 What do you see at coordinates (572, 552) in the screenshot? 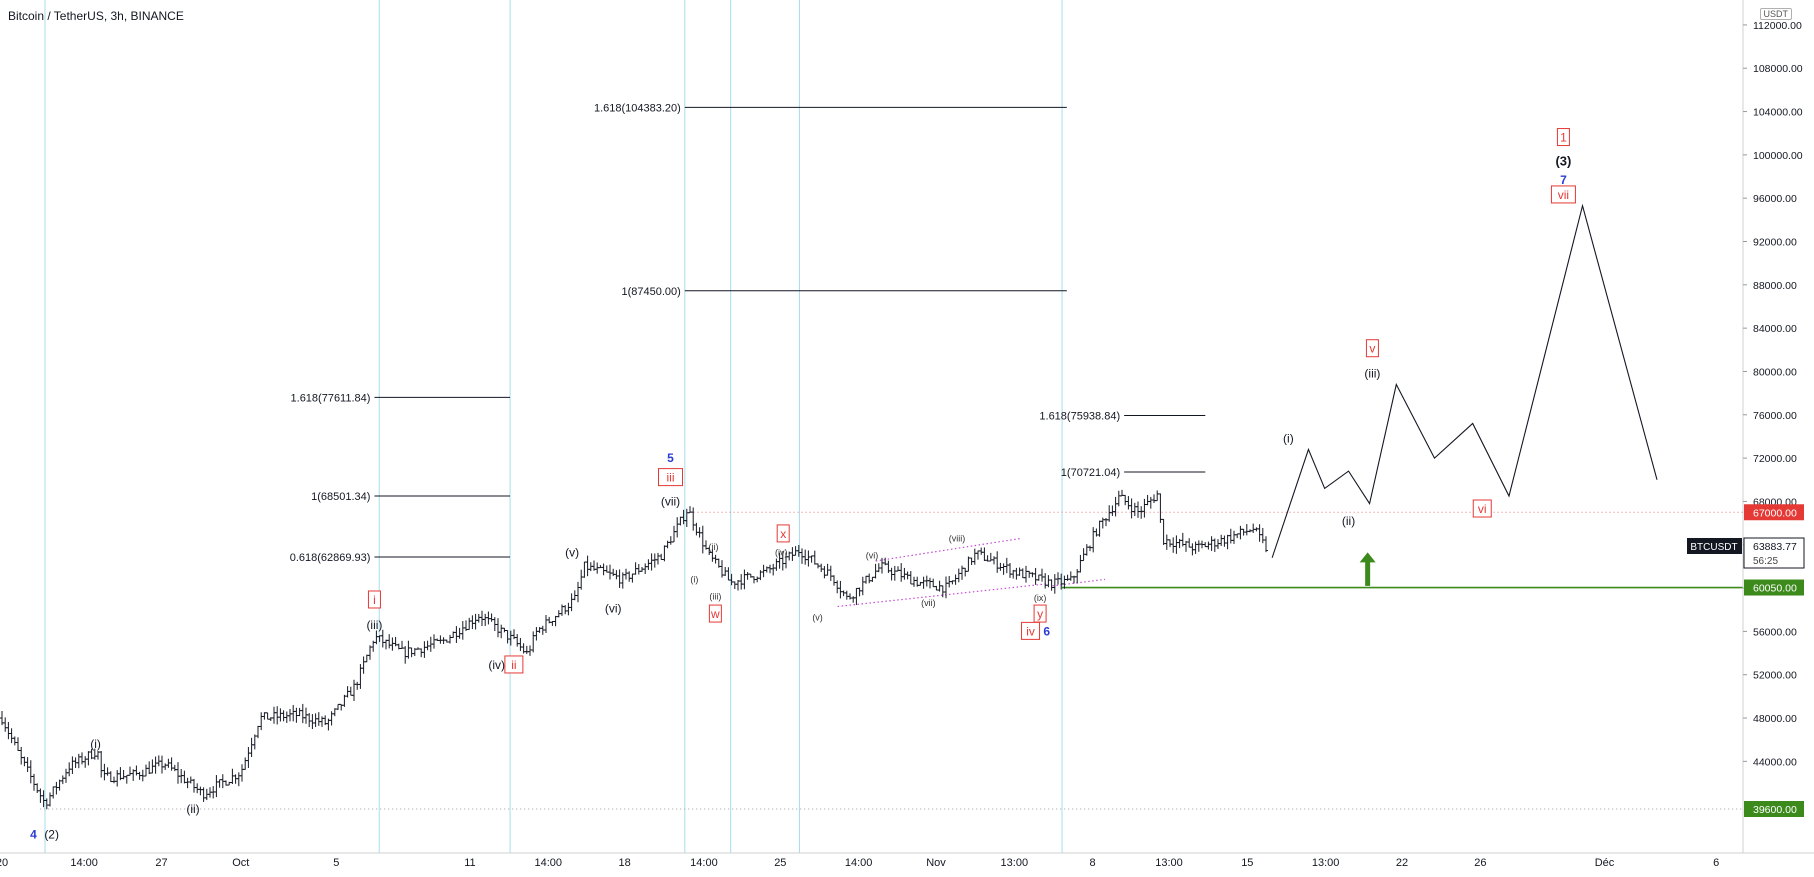
I see `wave-label: (v)` at bounding box center [572, 552].